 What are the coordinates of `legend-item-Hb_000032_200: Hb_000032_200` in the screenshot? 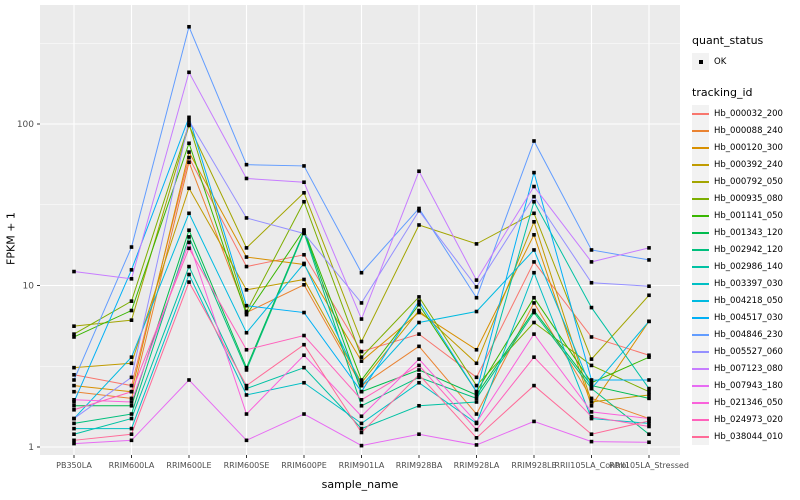 It's located at (746, 113).